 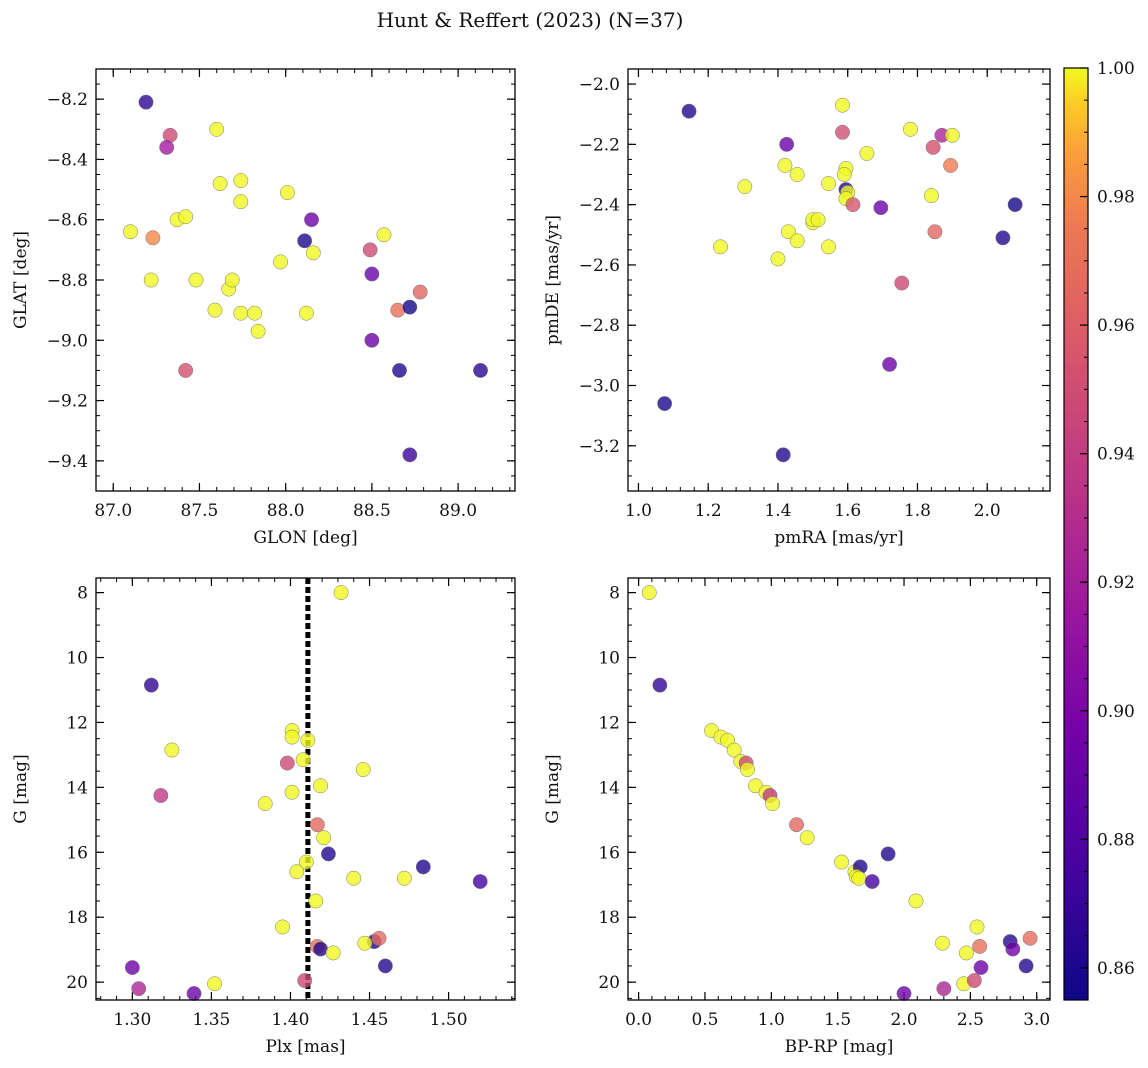 What do you see at coordinates (458, 511) in the screenshot?
I see `x-tick-label: 89.0` at bounding box center [458, 511].